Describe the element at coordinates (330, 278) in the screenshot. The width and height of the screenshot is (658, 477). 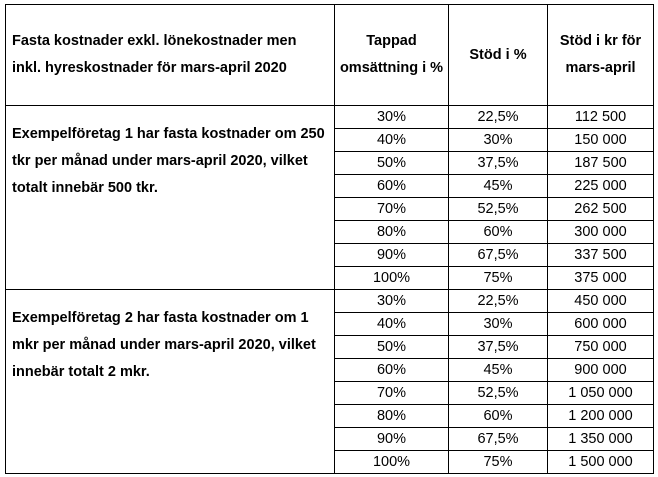
I see `table-row: 100% 75% 375 000` at that location.